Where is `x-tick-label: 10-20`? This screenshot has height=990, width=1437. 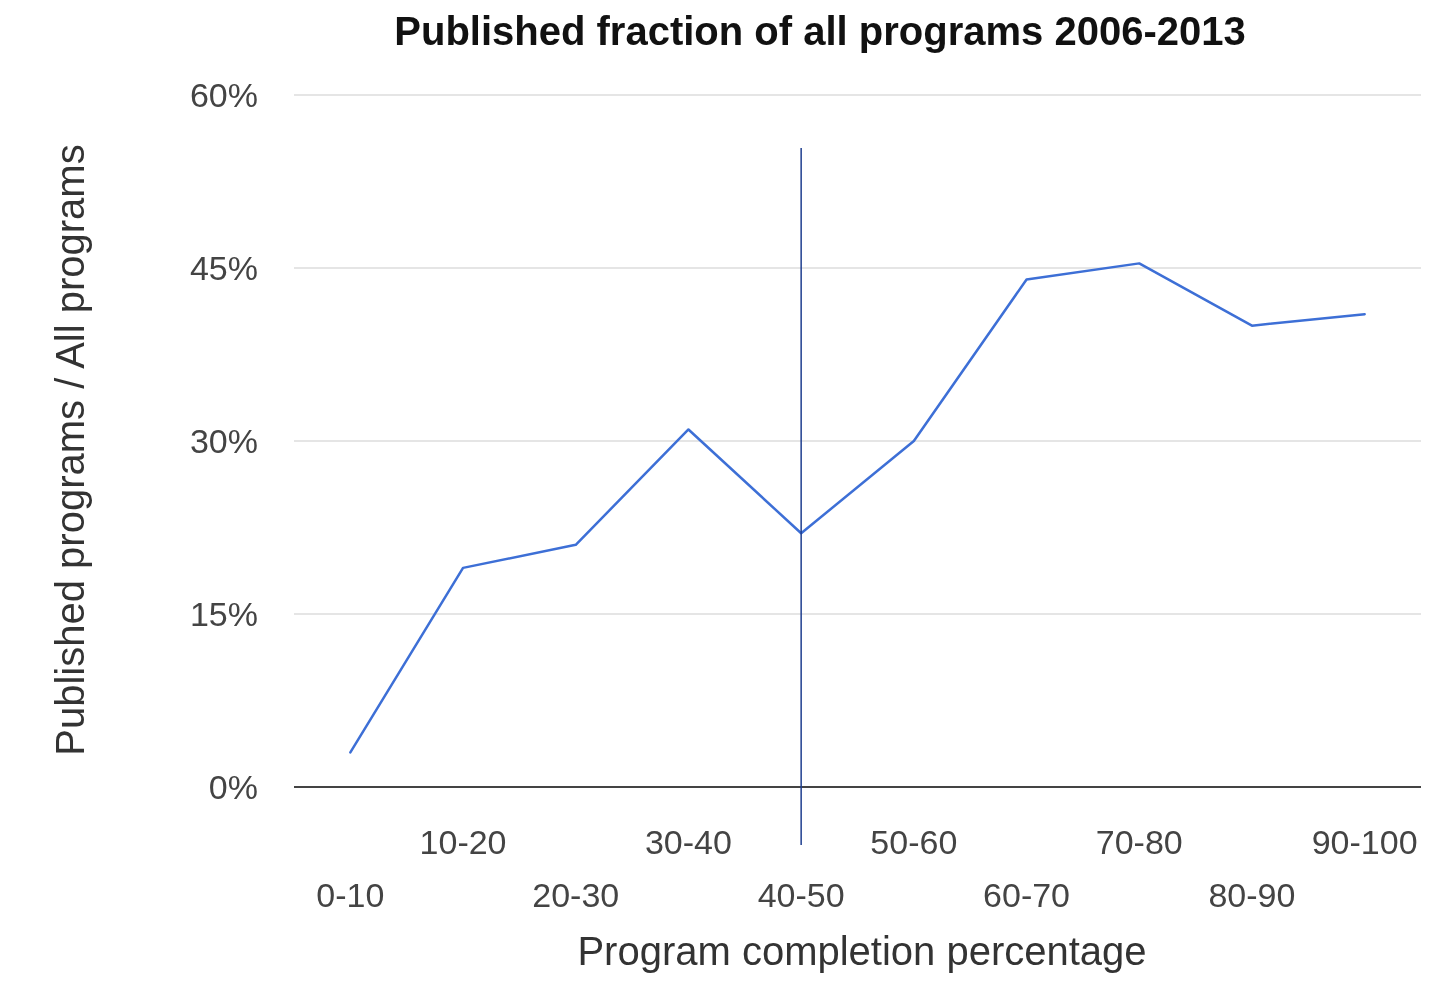 x-tick-label: 10-20 is located at coordinates (463, 841).